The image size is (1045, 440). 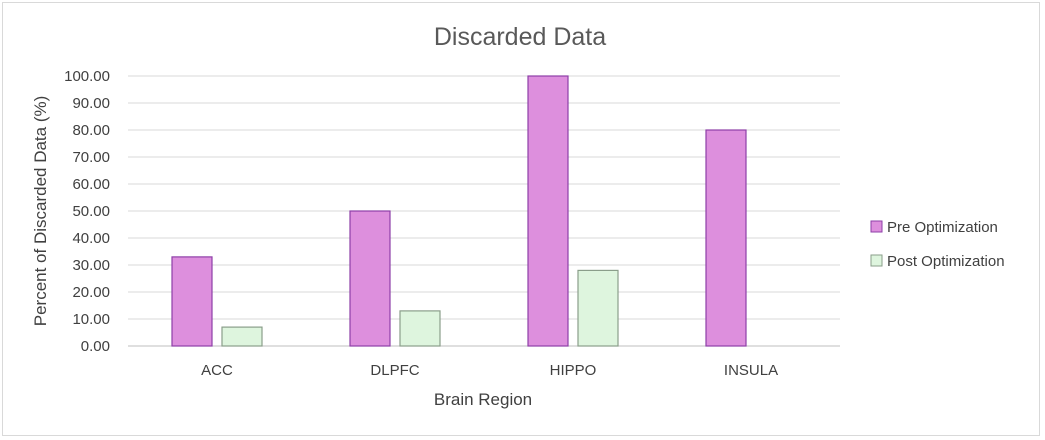 I want to click on legend-label: Post Optimization, so click(x=946, y=261).